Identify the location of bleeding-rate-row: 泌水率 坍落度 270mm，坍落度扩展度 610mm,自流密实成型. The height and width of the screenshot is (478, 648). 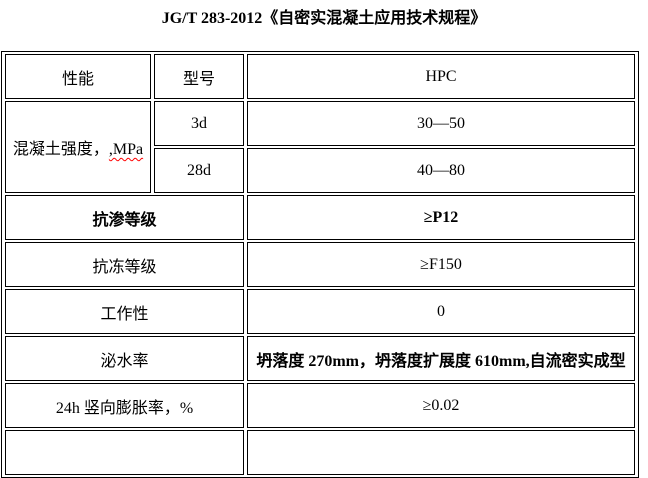
(320, 358).